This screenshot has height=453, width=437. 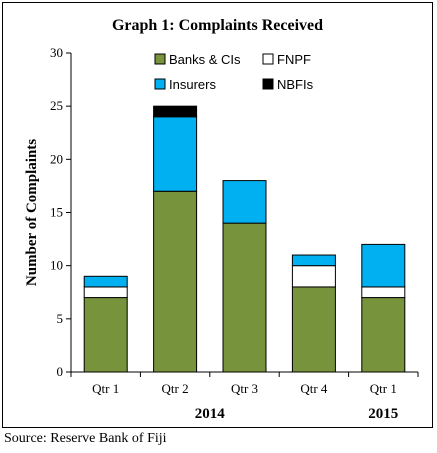 I want to click on x-category-label: Qtr 3, so click(x=244, y=388).